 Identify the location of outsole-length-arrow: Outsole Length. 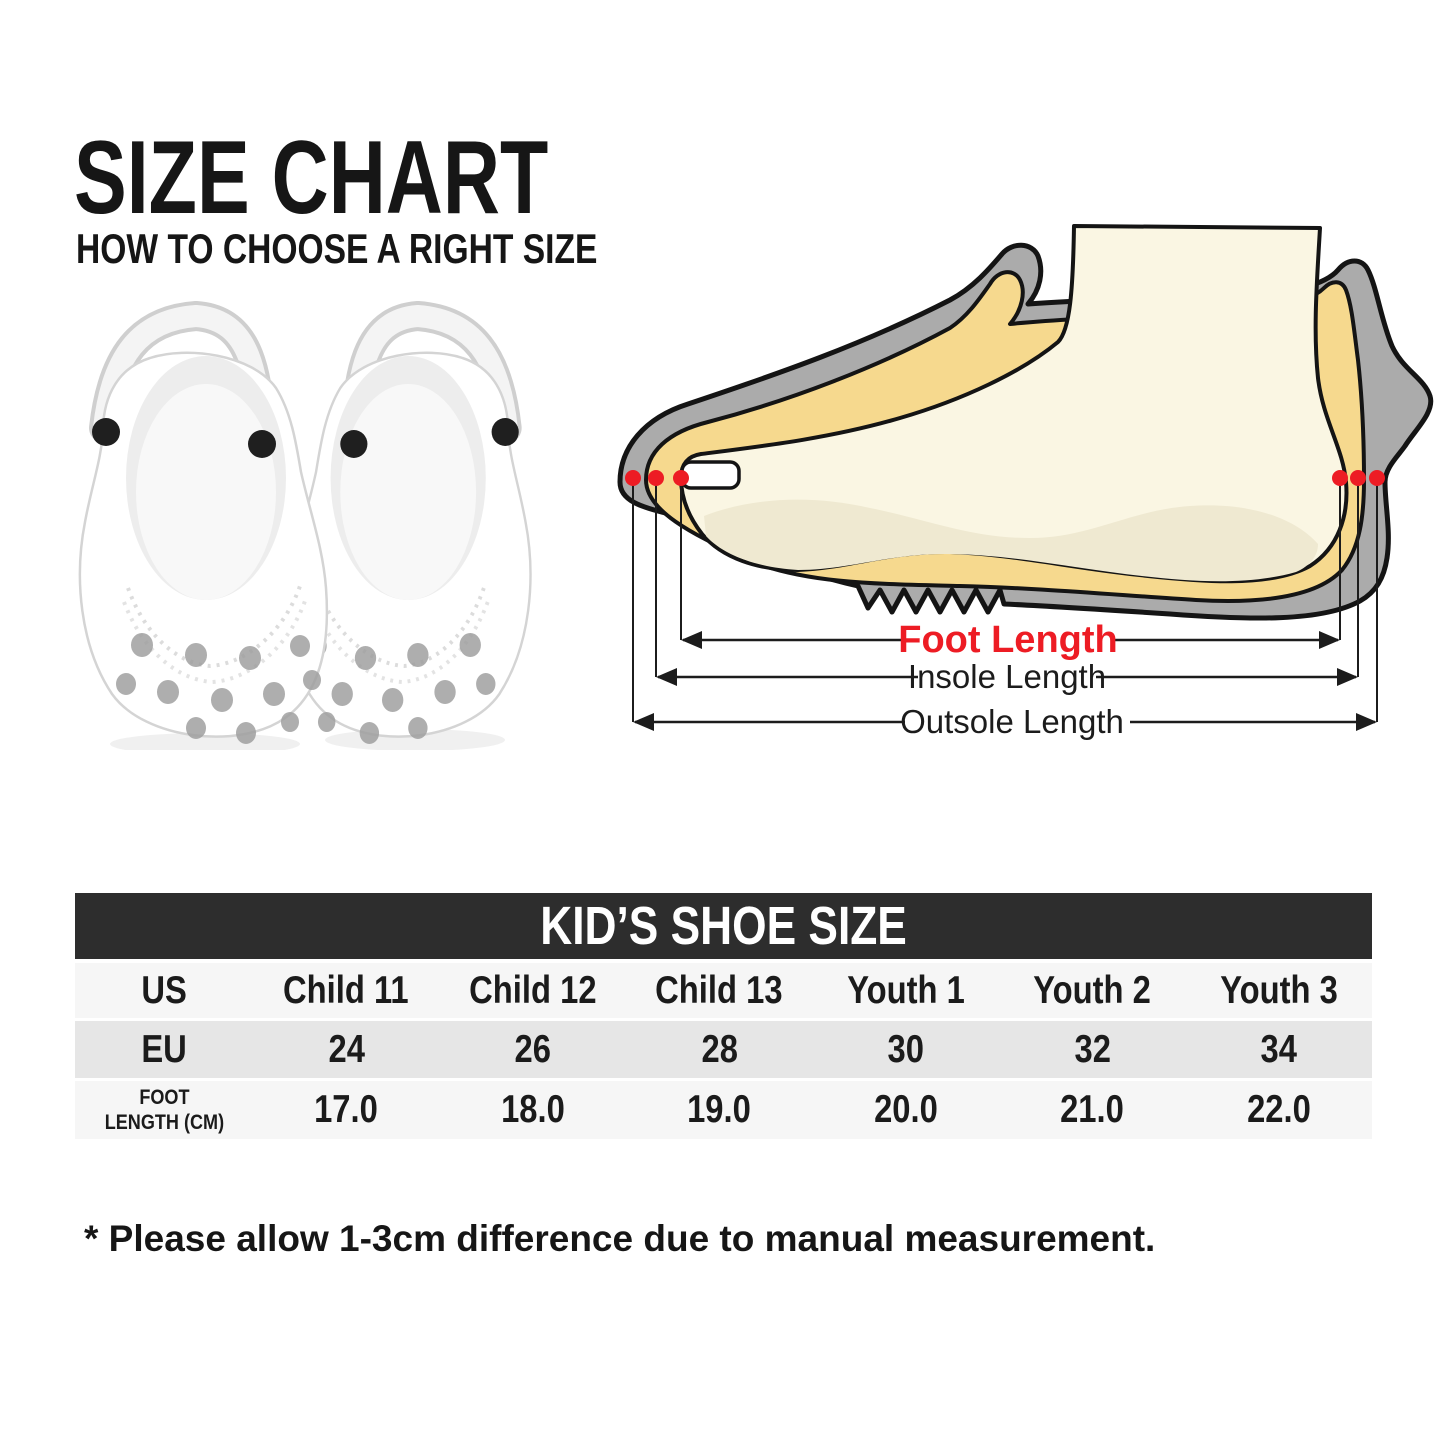
(1005, 721).